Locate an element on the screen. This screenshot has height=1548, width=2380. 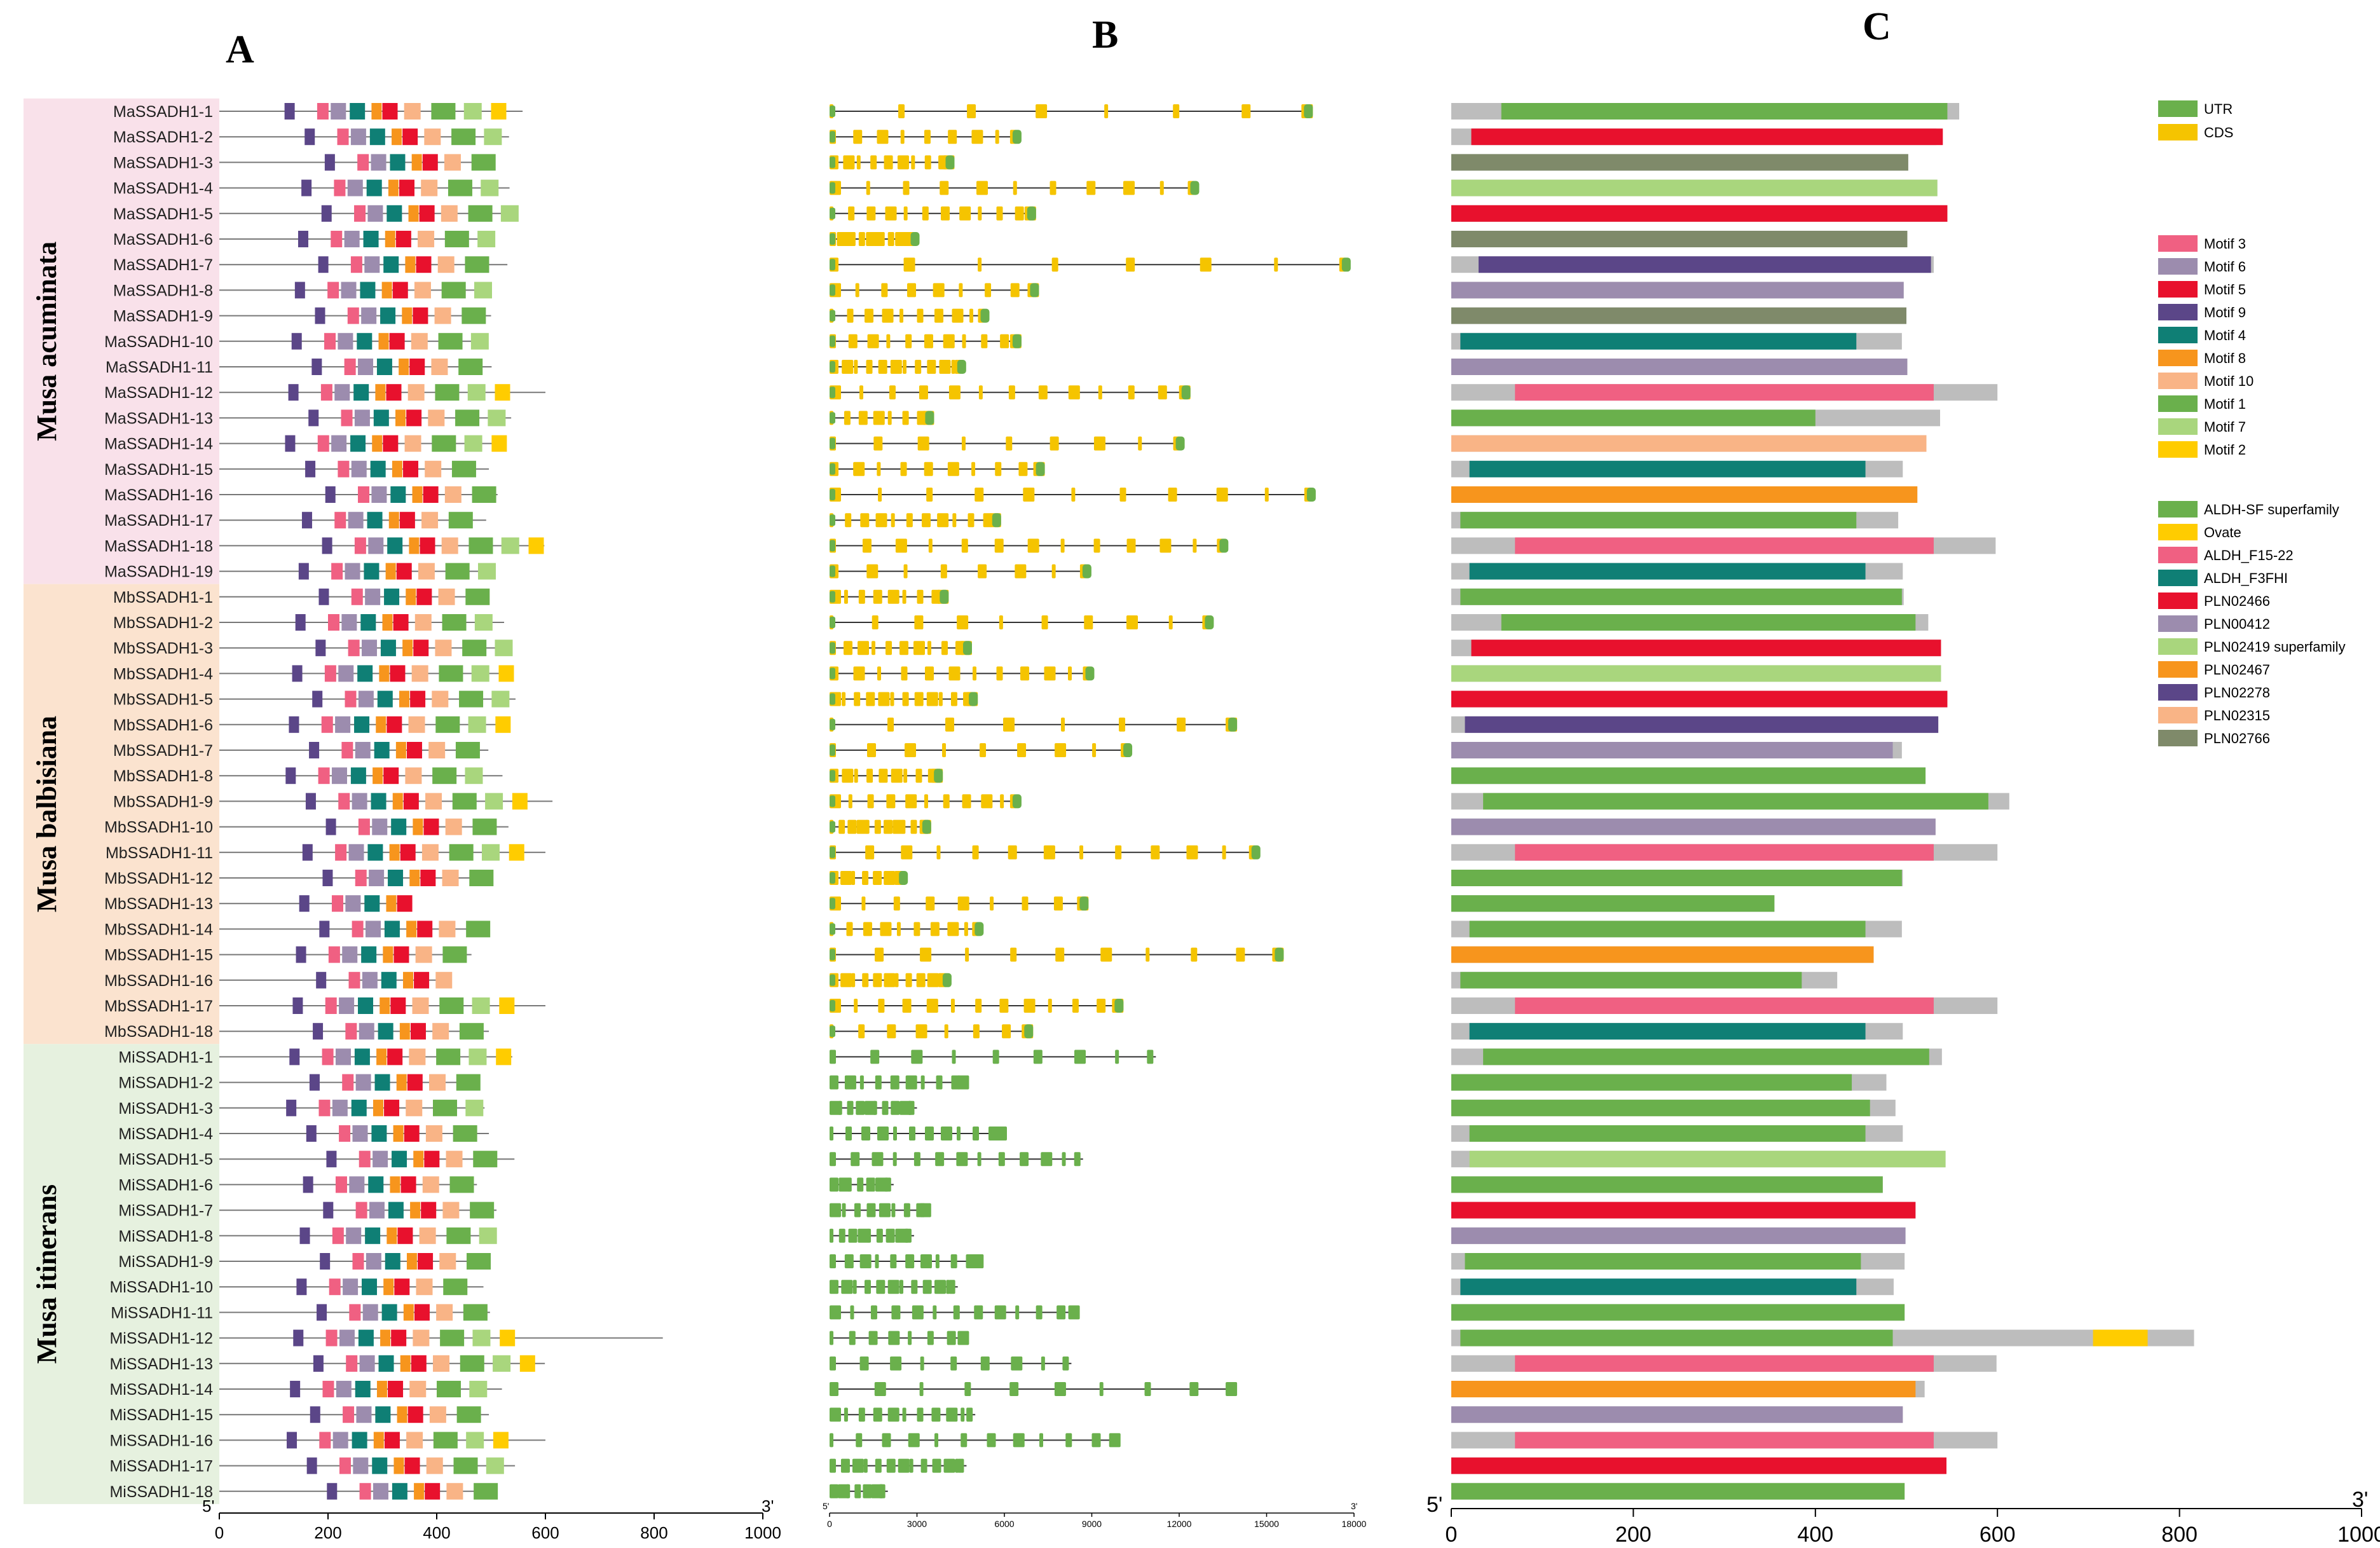
axis-c-tick-label: 600 is located at coordinates (1998, 1535).